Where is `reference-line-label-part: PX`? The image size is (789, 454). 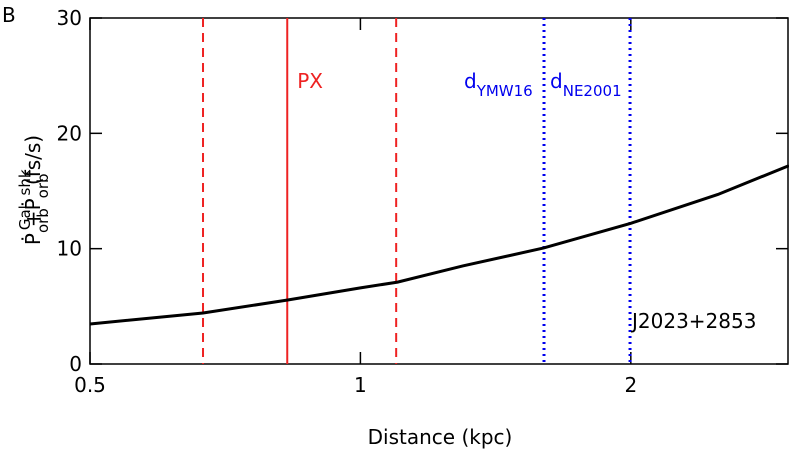
reference-line-label-part: PX is located at coordinates (310, 81).